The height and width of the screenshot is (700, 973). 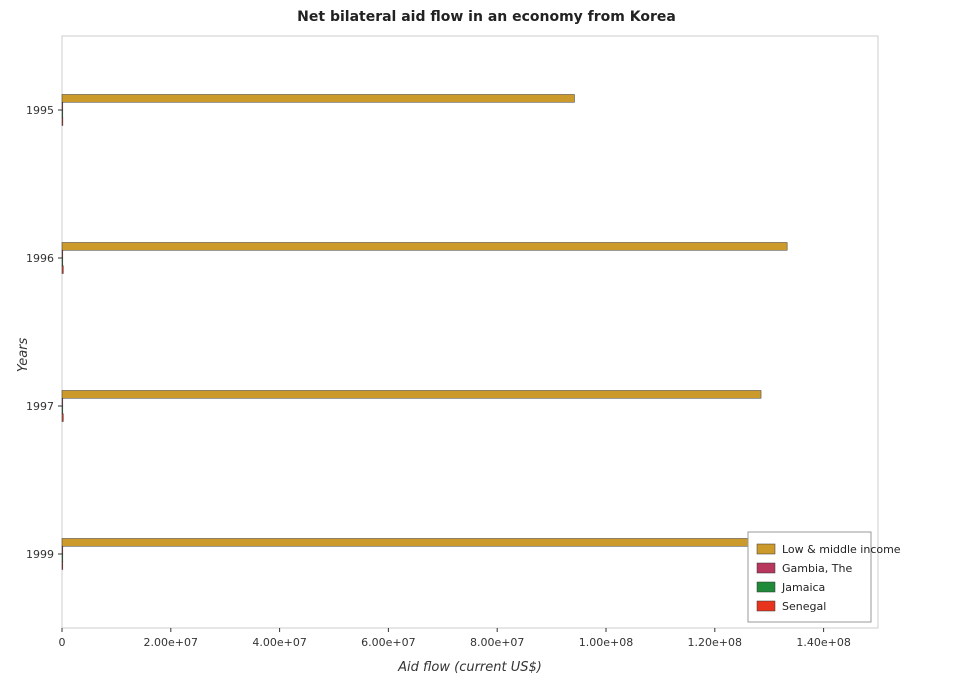 I want to click on bar-low-middle-income-1996, so click(x=424, y=246).